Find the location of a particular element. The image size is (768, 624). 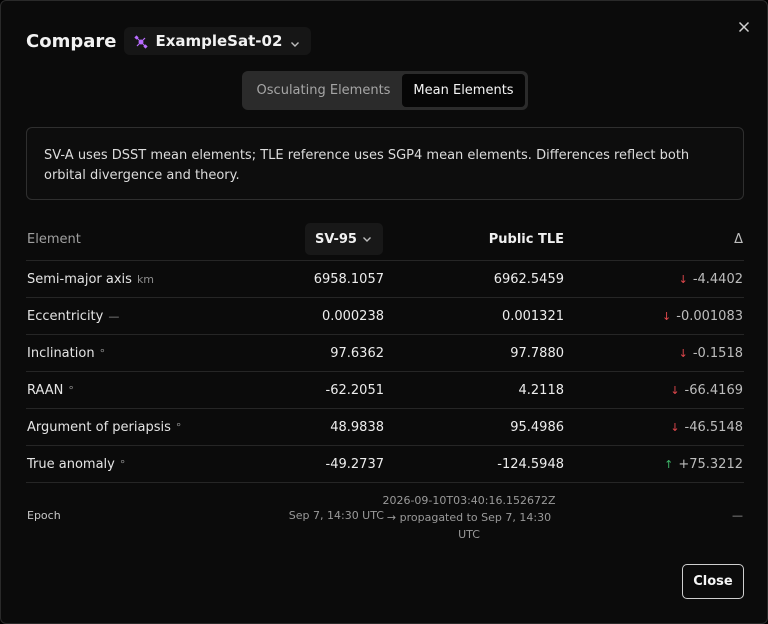

epoch-propagated-note: → propagated to Sep 7, 14:30 is located at coordinates (469, 517).